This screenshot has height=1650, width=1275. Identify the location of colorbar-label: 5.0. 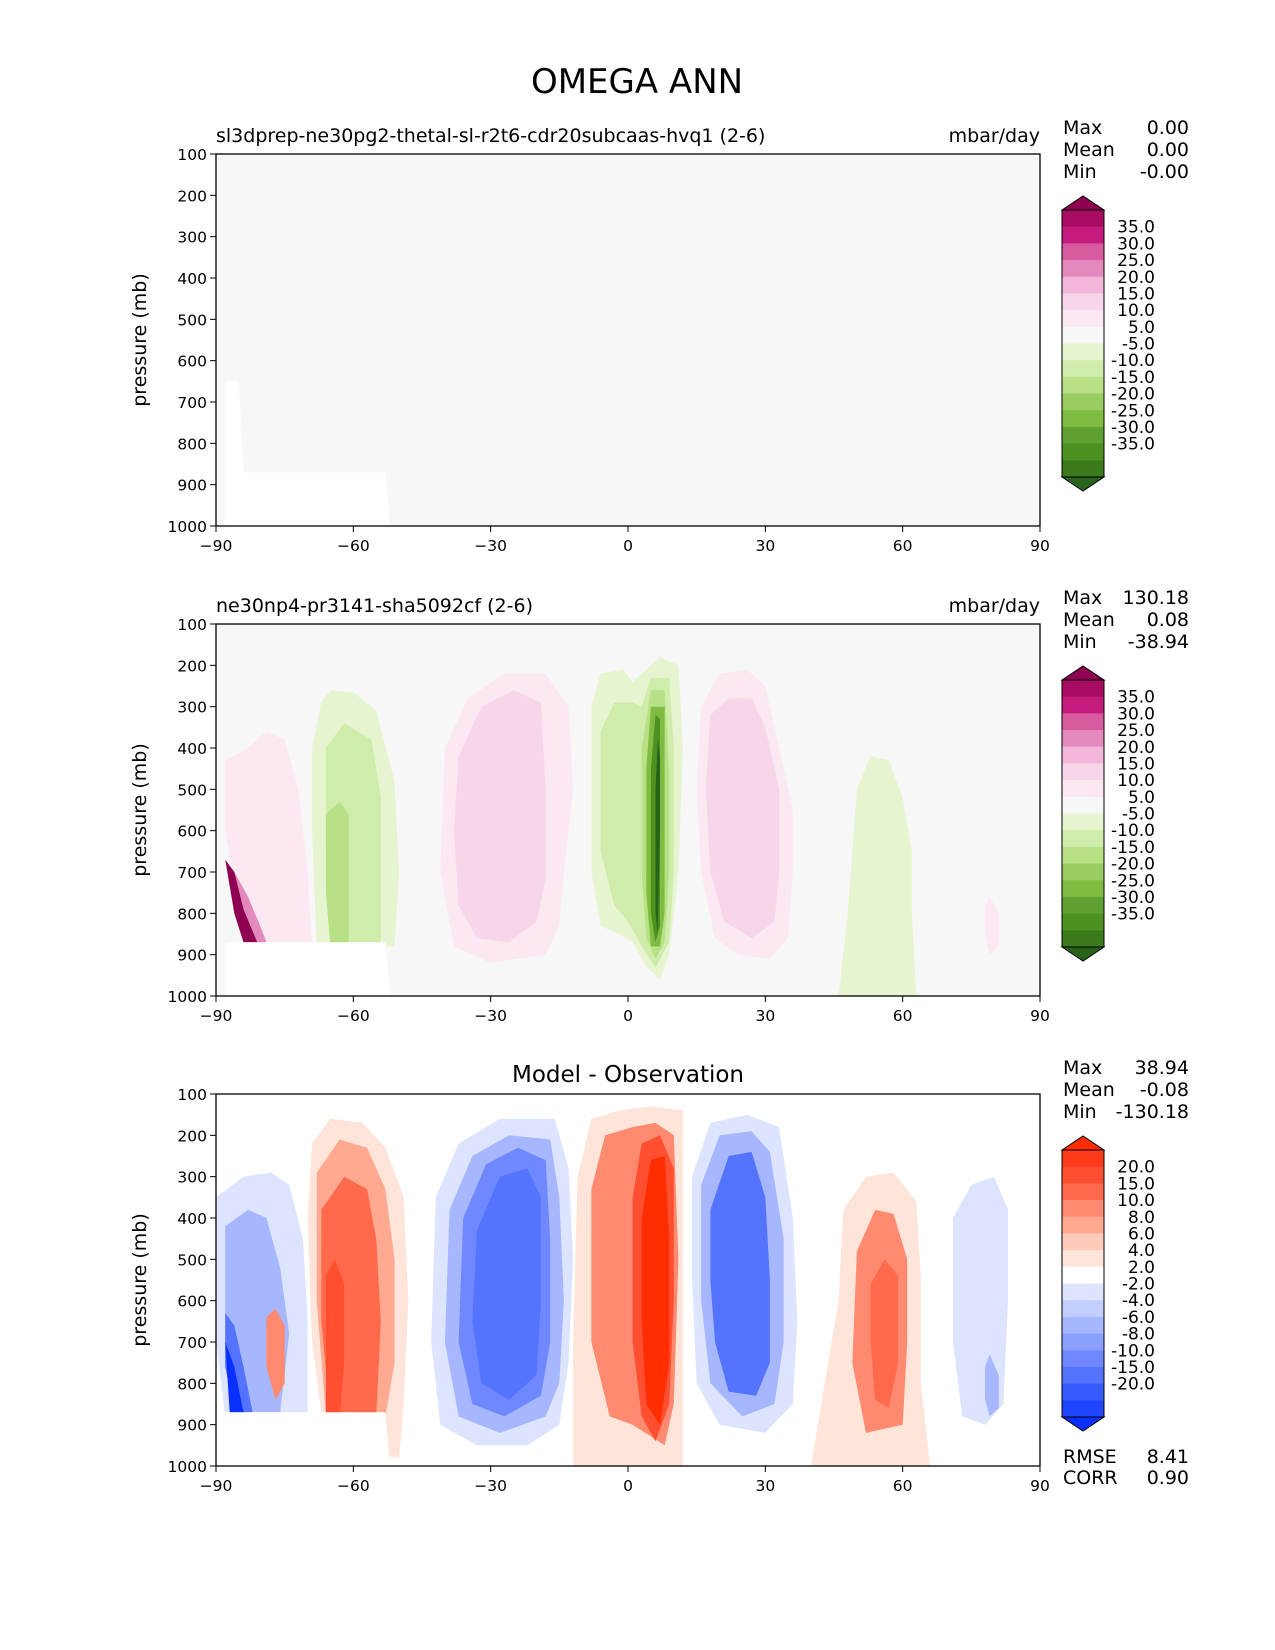
(1141, 328).